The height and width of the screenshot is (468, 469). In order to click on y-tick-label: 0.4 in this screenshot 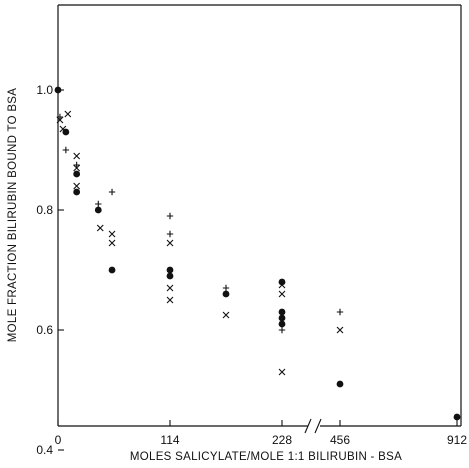, I will do `click(44, 450)`.